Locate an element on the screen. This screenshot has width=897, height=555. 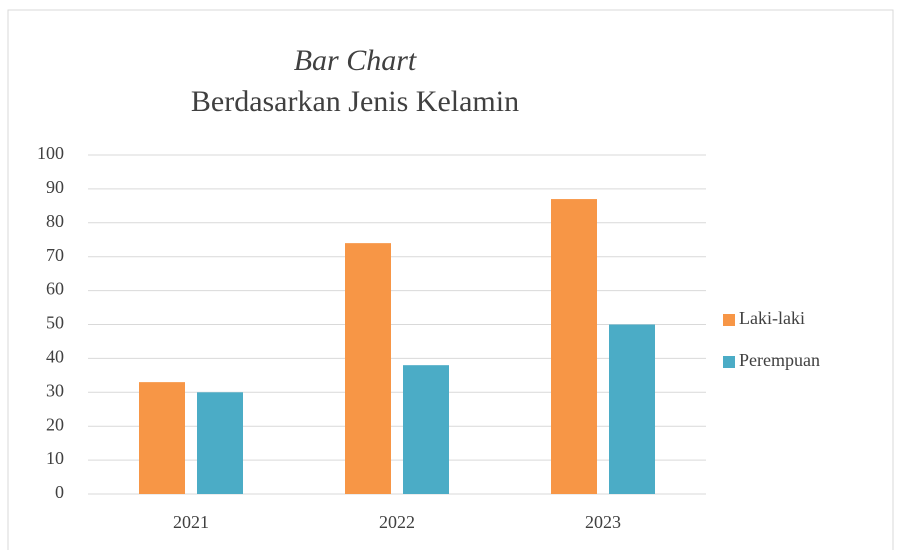
y-tick-label: 90 is located at coordinates (55, 187).